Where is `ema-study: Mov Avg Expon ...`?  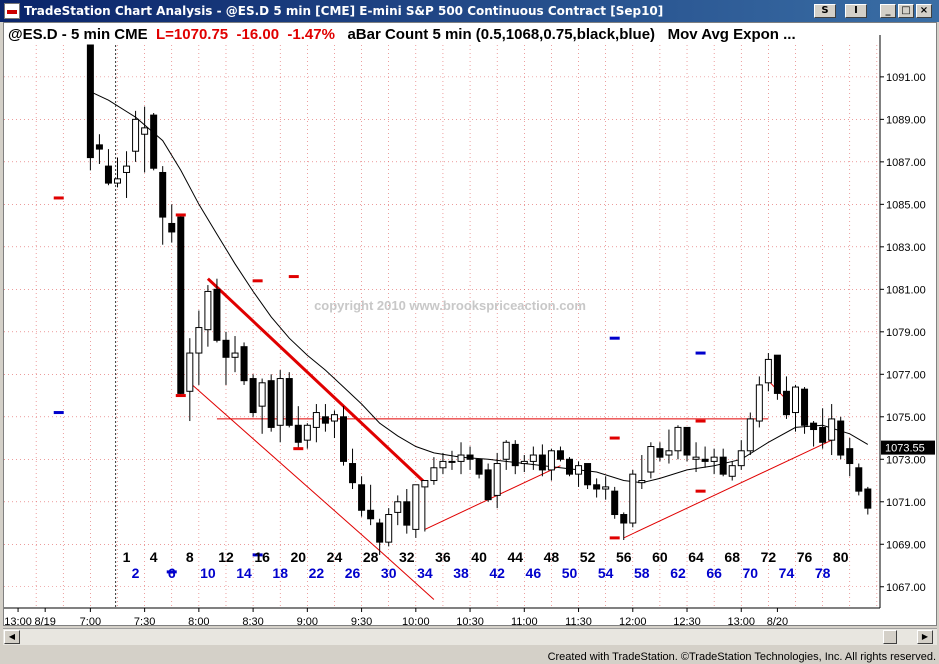
ema-study: Mov Avg Expon ... is located at coordinates (731, 34).